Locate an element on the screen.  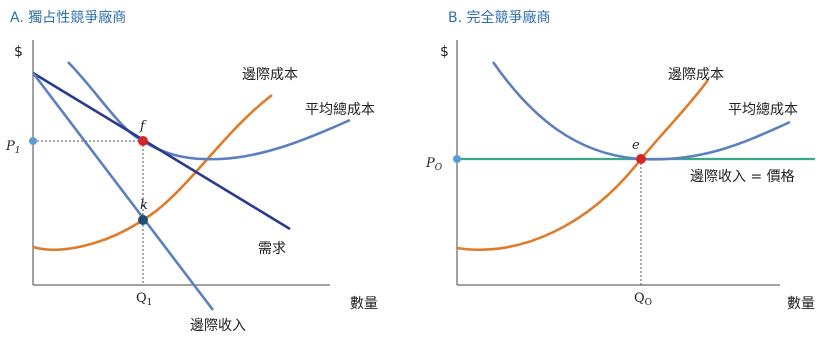
panel-b-p0-tick: PO is located at coordinates (434, 164).